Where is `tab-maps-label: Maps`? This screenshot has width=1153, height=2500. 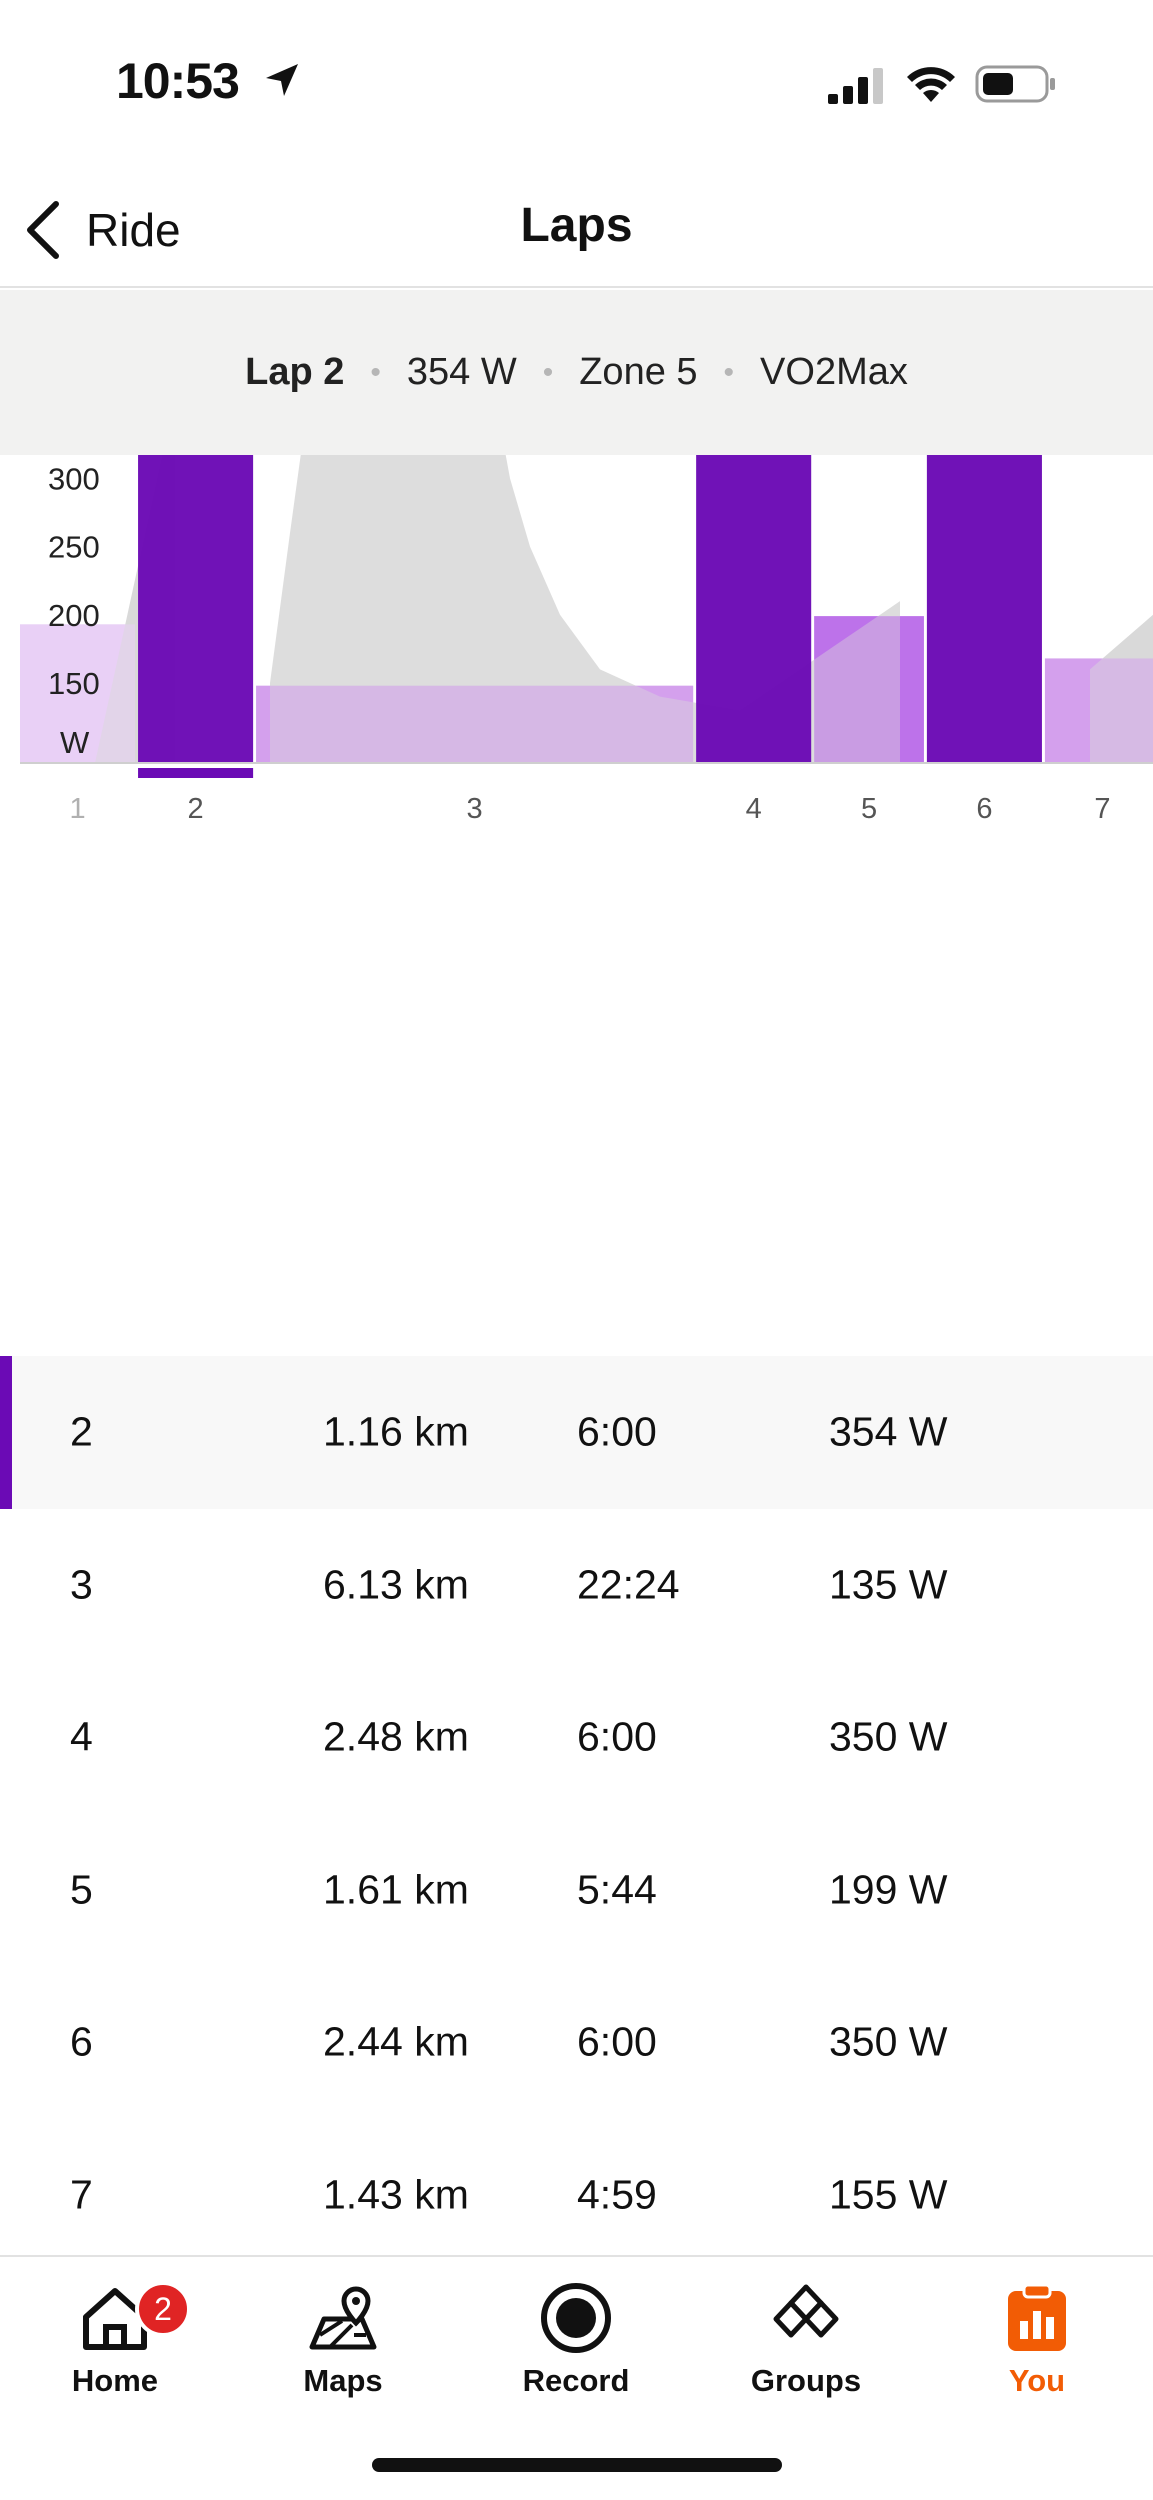
tab-maps-label: Maps is located at coordinates (343, 2380).